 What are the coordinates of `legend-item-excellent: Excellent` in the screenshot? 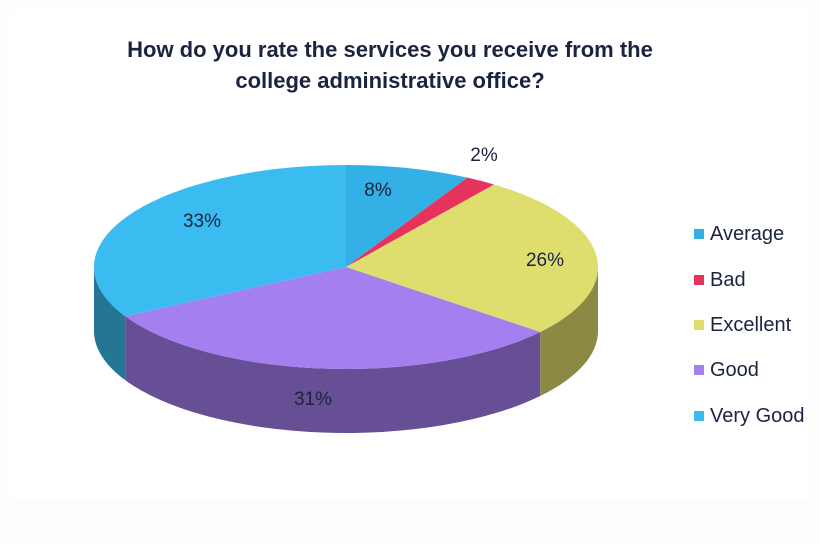 It's located at (742, 325).